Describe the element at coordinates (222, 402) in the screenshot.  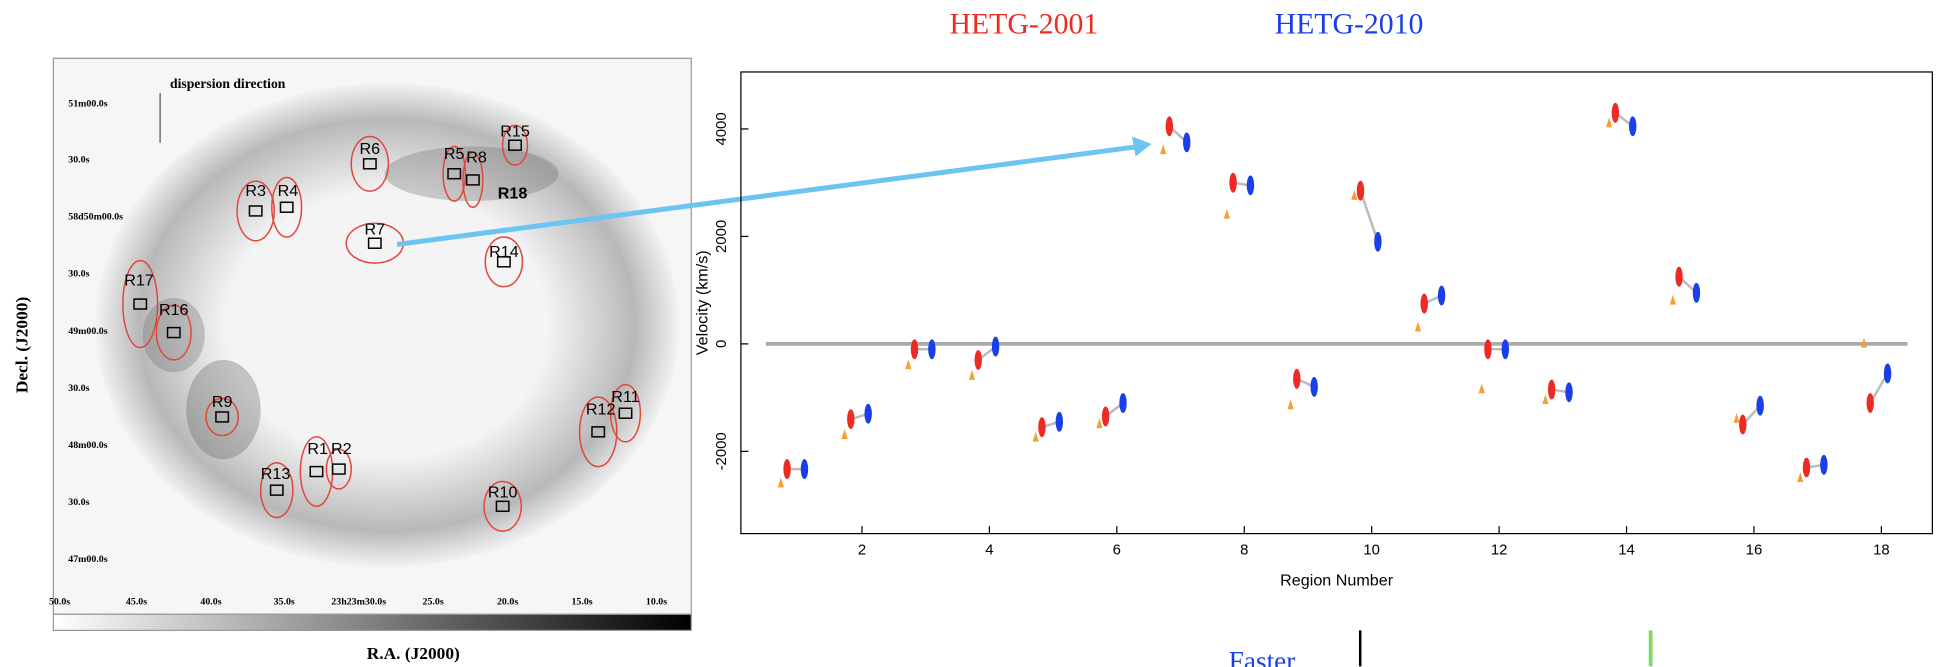
I see `region-label: R9` at that location.